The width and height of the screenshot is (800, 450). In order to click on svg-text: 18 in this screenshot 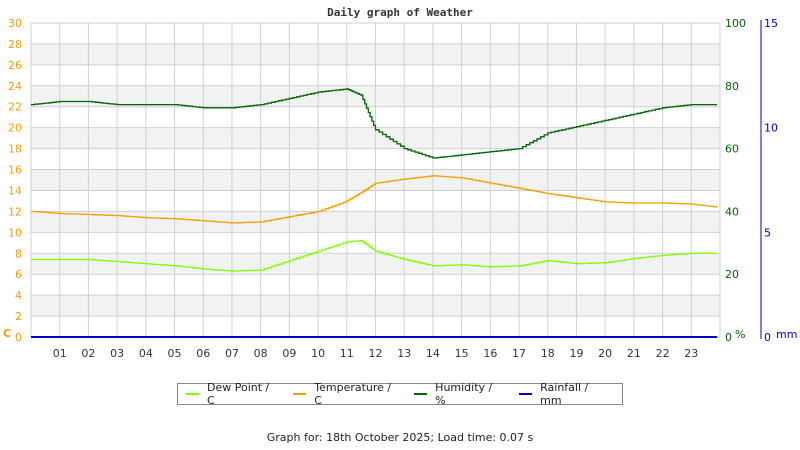, I will do `click(15, 149)`.